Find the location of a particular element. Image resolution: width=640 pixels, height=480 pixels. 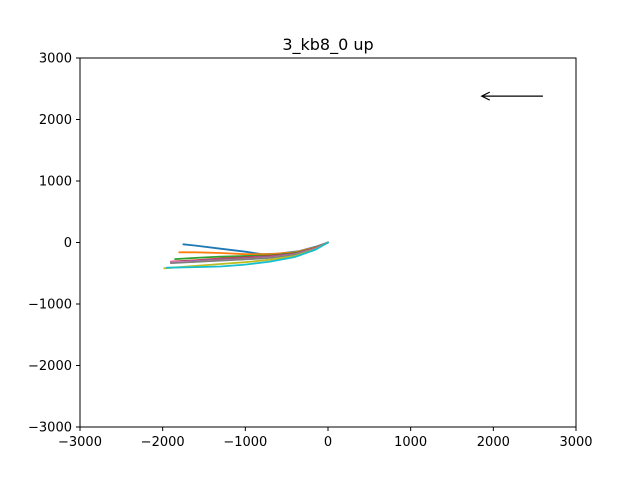

x-tick-label-2: −1000 is located at coordinates (245, 442).